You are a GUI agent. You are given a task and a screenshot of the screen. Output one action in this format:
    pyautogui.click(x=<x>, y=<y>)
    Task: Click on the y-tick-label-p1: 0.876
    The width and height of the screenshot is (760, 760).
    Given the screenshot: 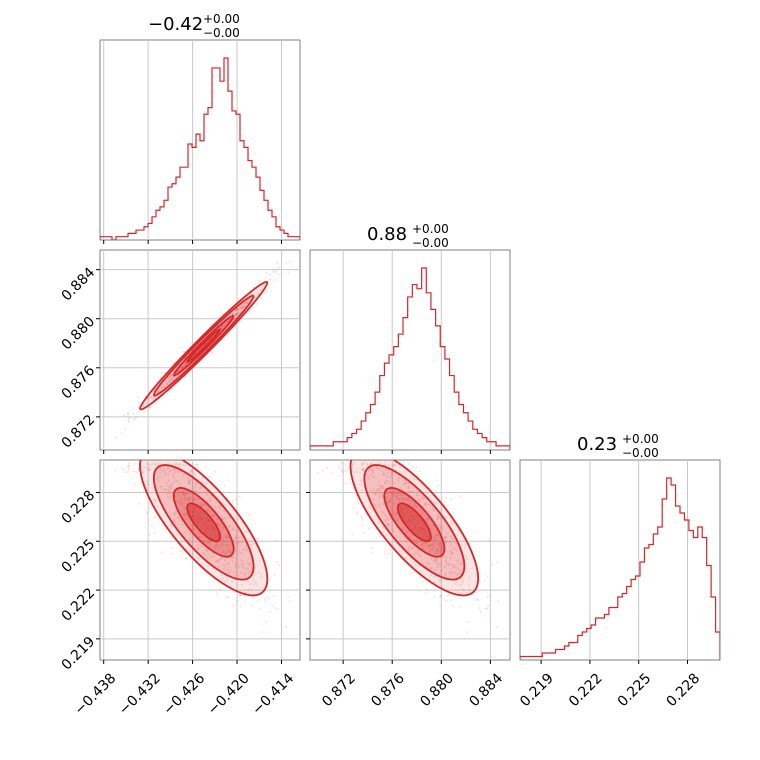 What is the action you would take?
    pyautogui.click(x=79, y=383)
    